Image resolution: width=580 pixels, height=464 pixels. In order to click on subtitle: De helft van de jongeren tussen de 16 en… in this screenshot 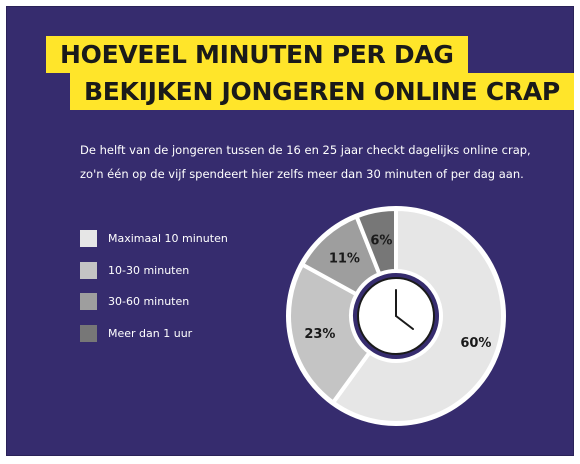, I will do `click(315, 162)`.